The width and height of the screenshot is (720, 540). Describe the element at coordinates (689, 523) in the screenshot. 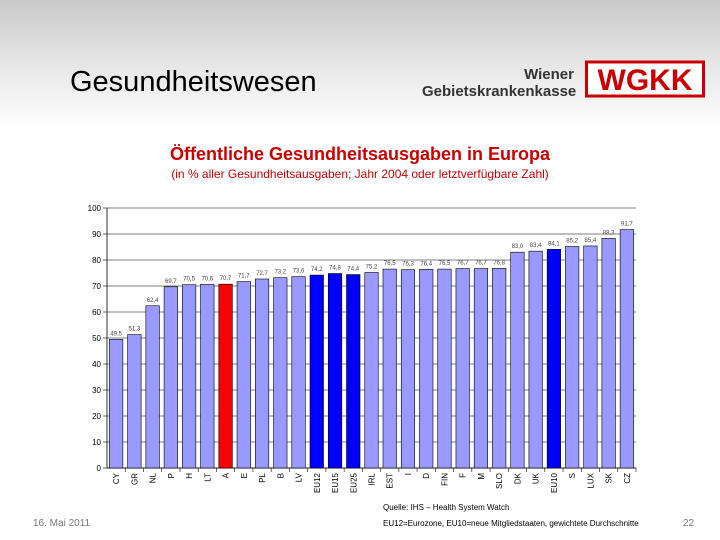

I see `page-number: 22` at that location.